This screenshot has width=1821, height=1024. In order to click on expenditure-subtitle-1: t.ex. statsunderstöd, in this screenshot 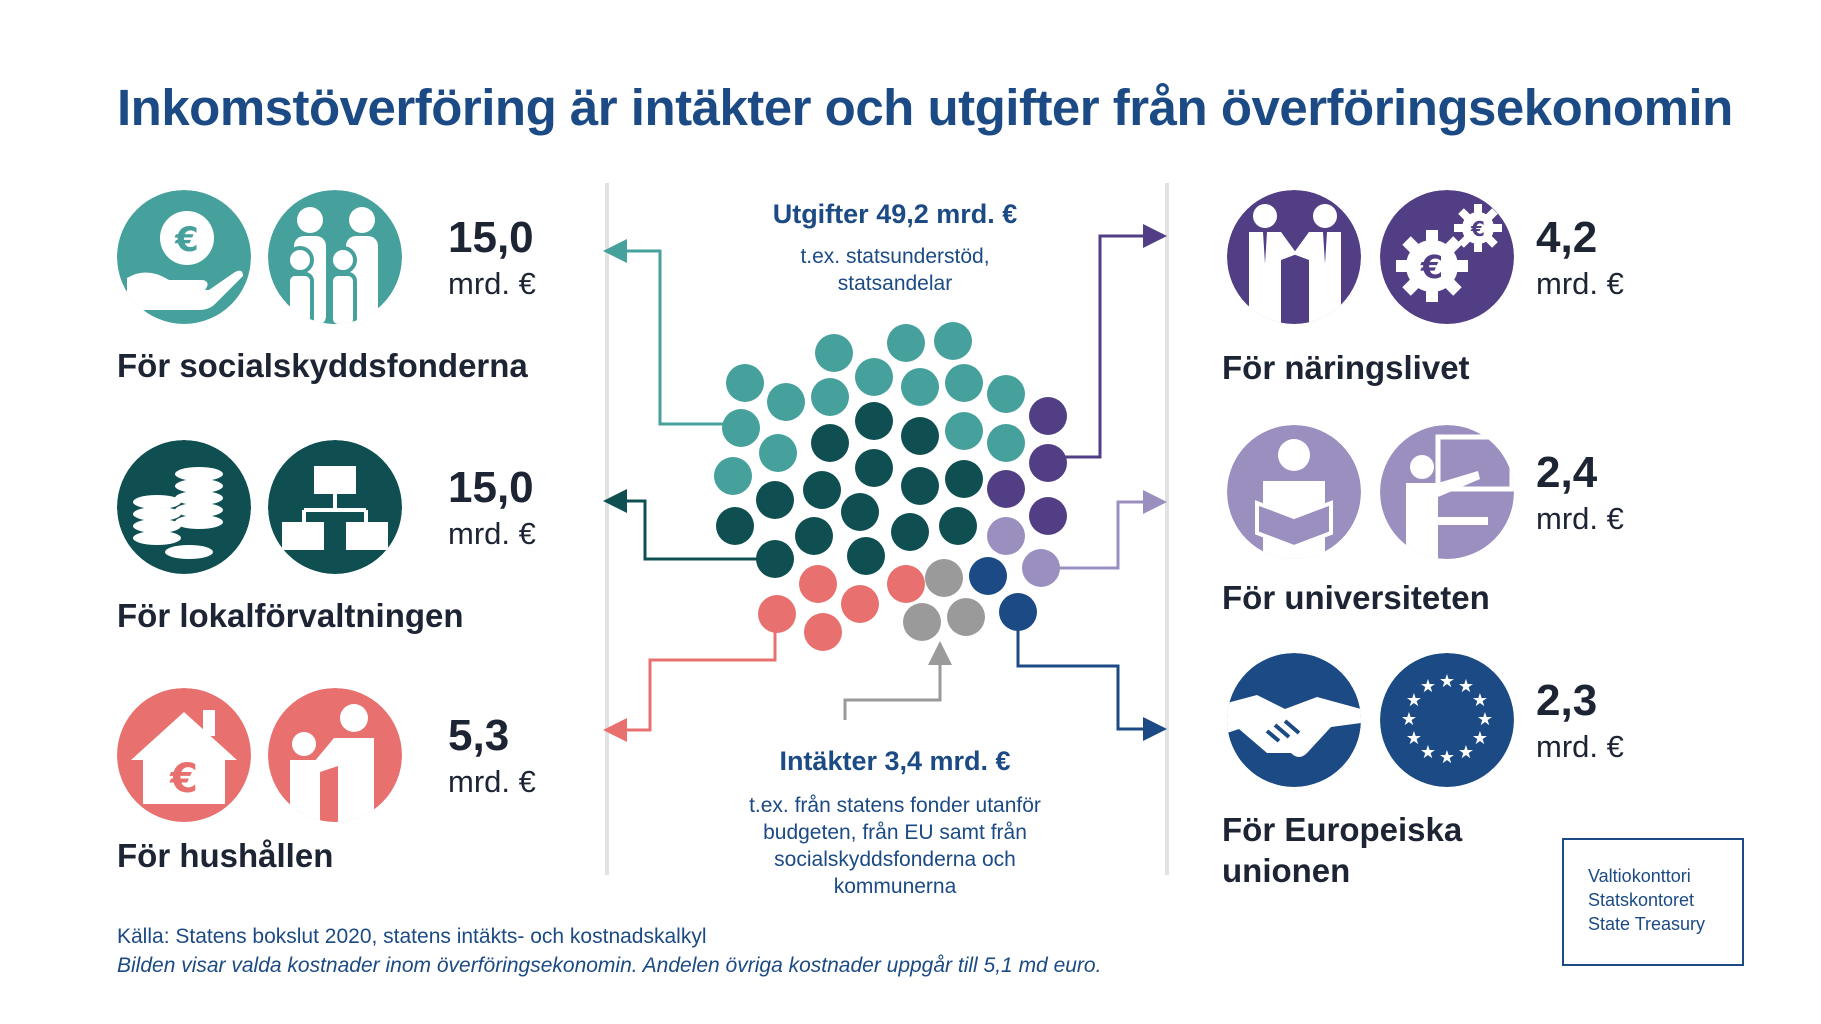, I will do `click(895, 256)`.